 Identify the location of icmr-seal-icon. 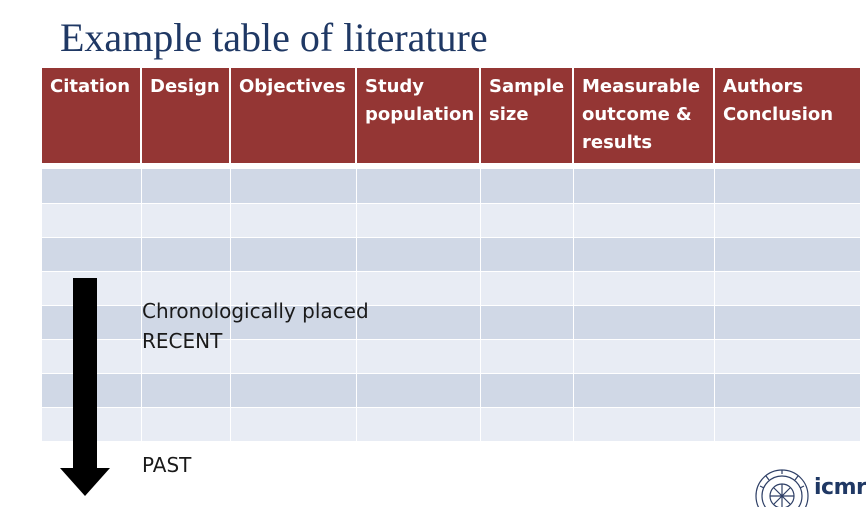
(782, 488).